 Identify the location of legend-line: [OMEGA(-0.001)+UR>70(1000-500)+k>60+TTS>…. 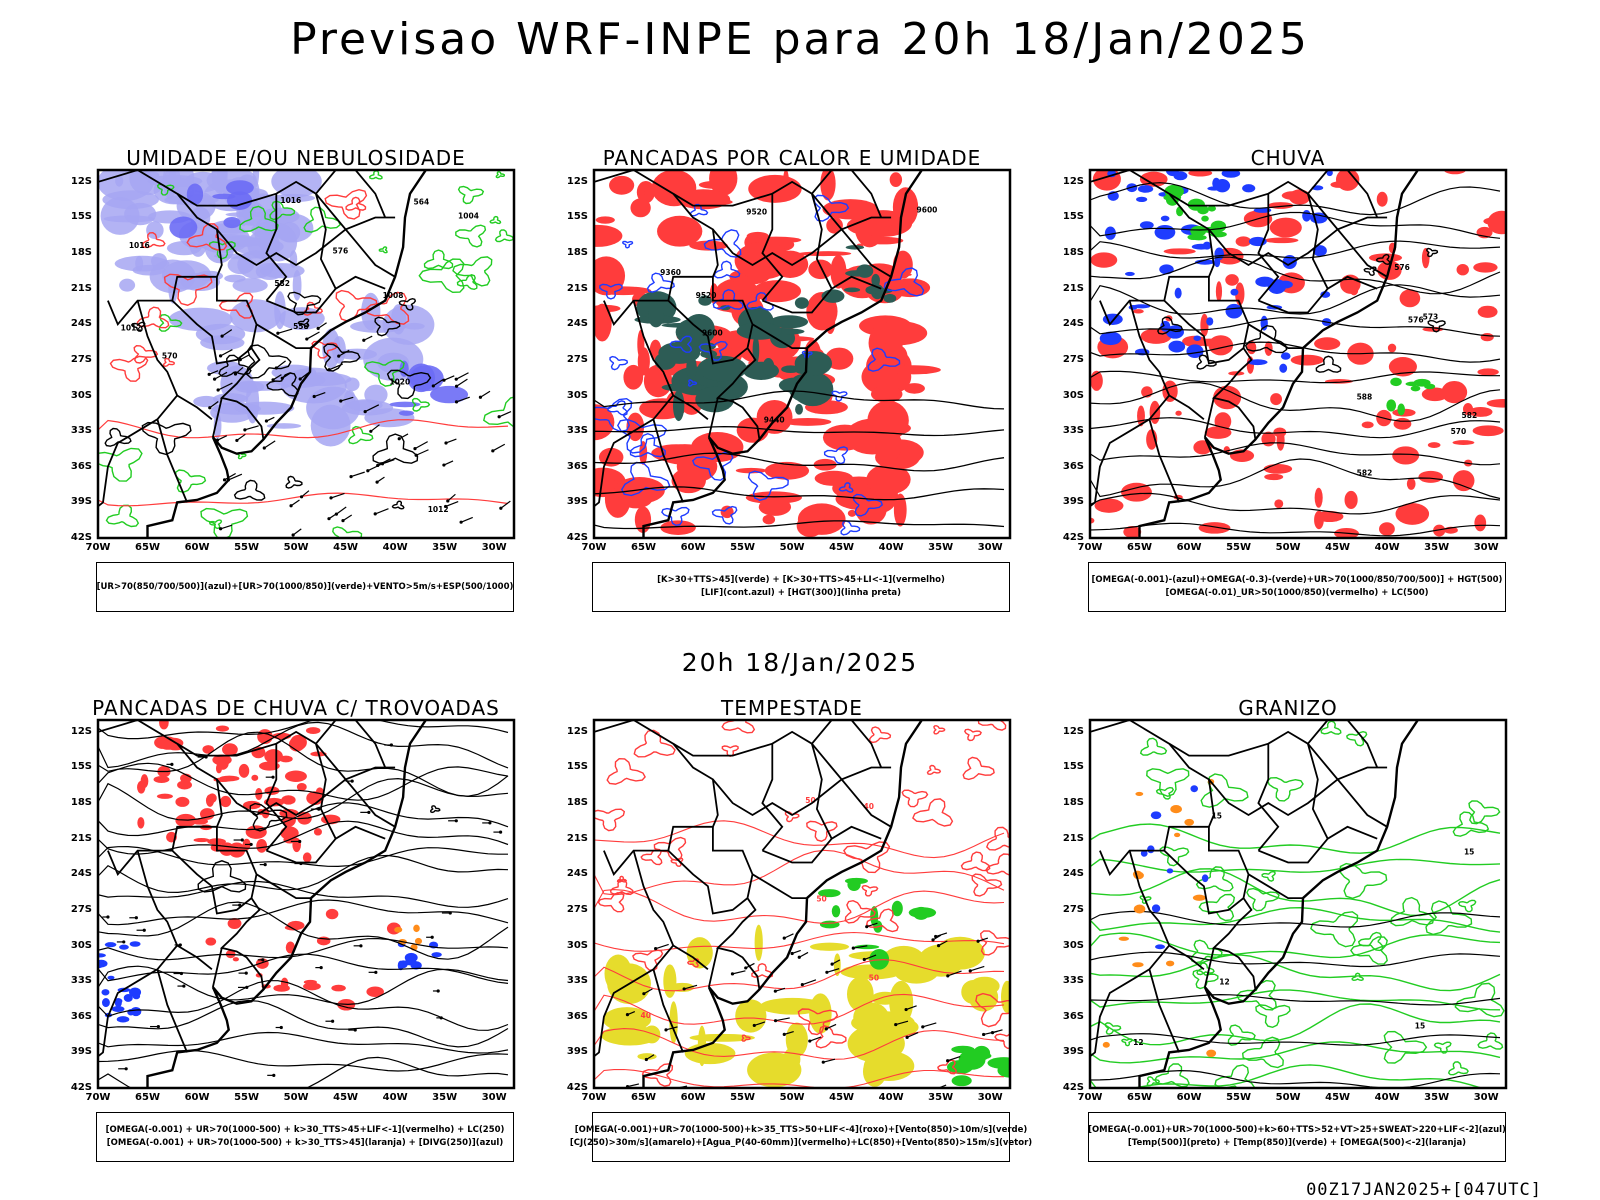
(1297, 1130).